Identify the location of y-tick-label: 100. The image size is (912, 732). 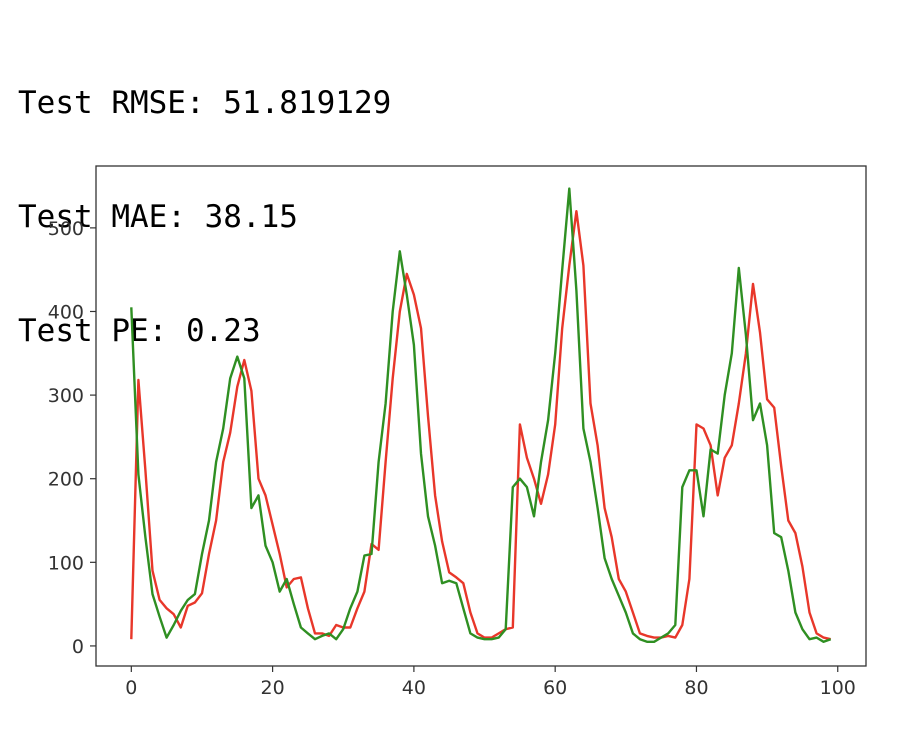
(66, 563).